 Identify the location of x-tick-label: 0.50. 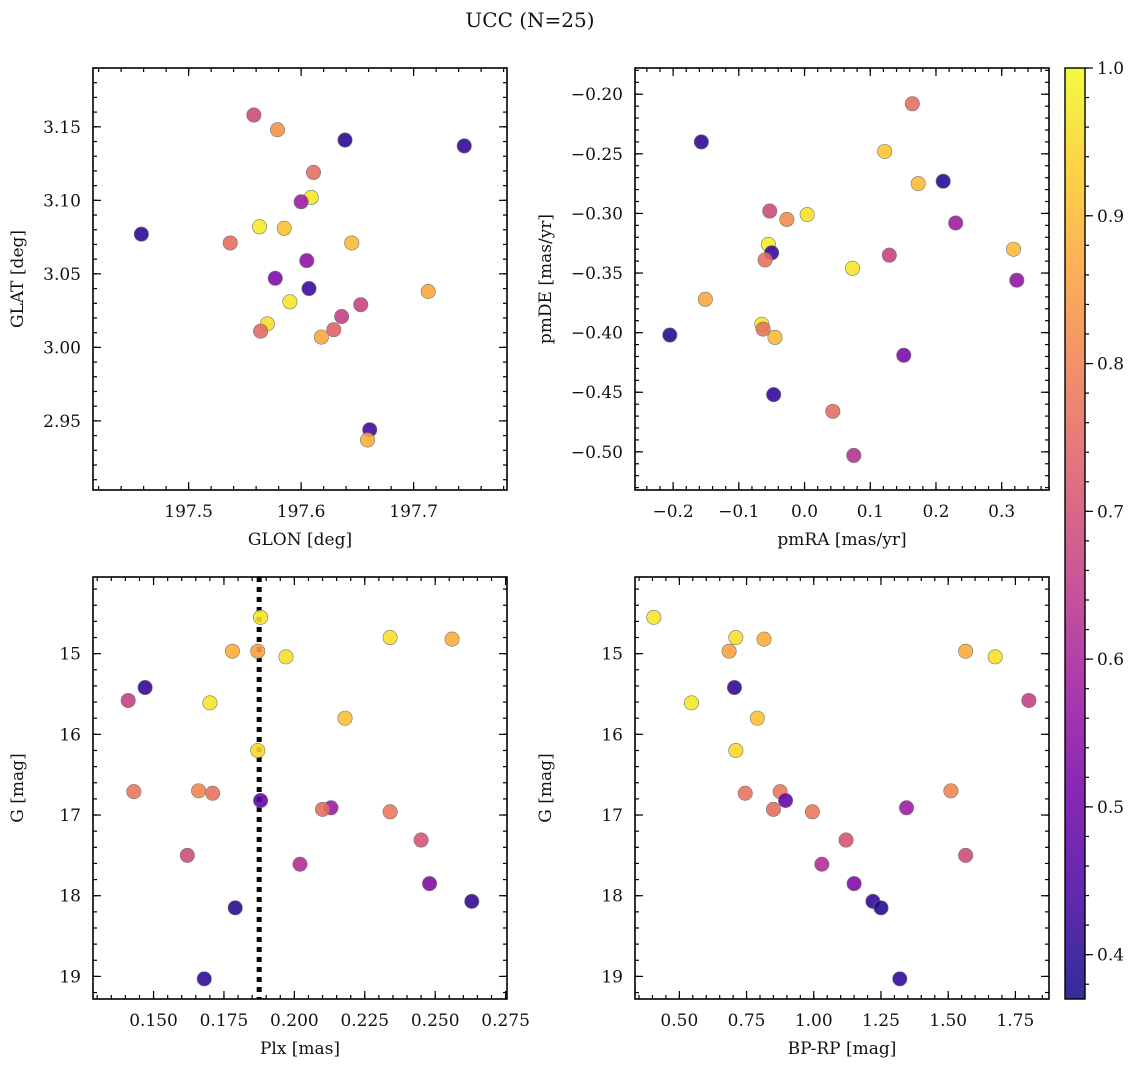
(679, 1021).